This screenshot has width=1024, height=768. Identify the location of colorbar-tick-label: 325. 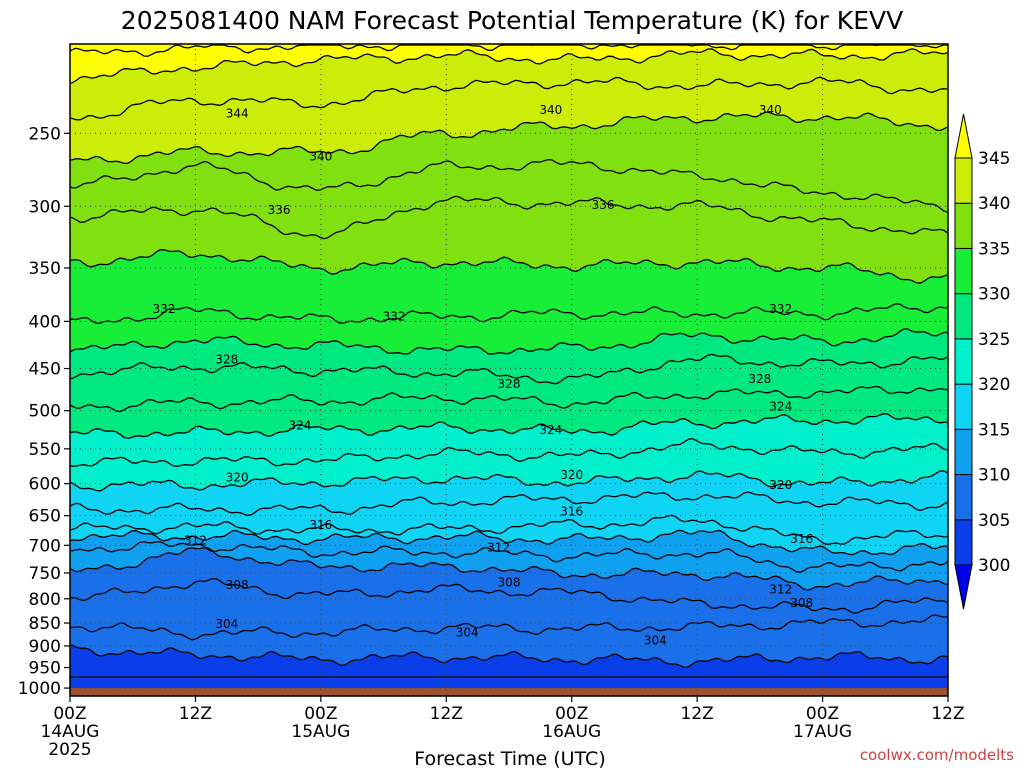
(994, 340).